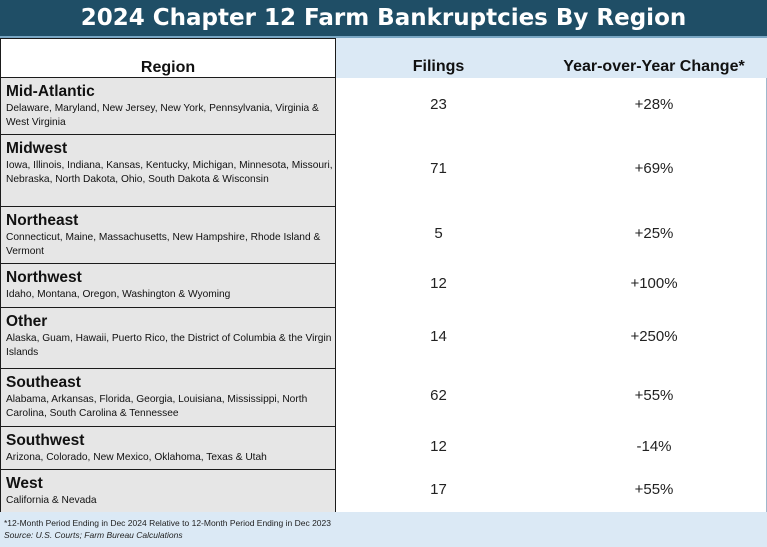 The height and width of the screenshot is (547, 767). Describe the element at coordinates (654, 336) in the screenshot. I see `change-value: +250%` at that location.